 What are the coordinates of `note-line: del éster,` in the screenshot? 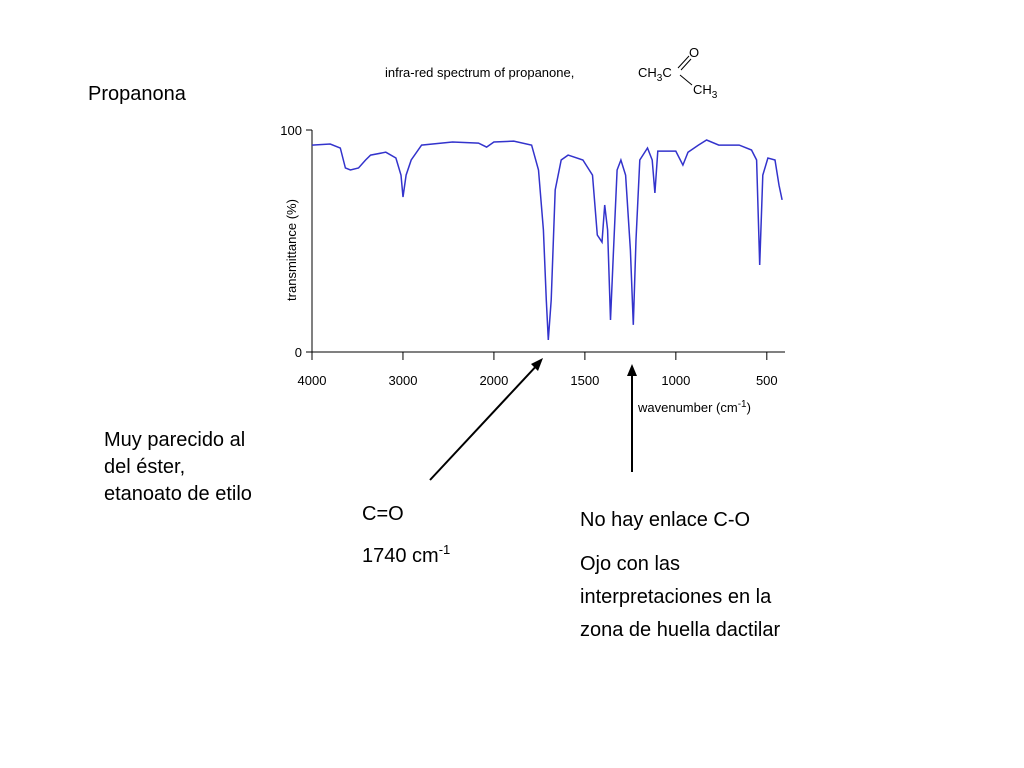 It's located at (144, 467).